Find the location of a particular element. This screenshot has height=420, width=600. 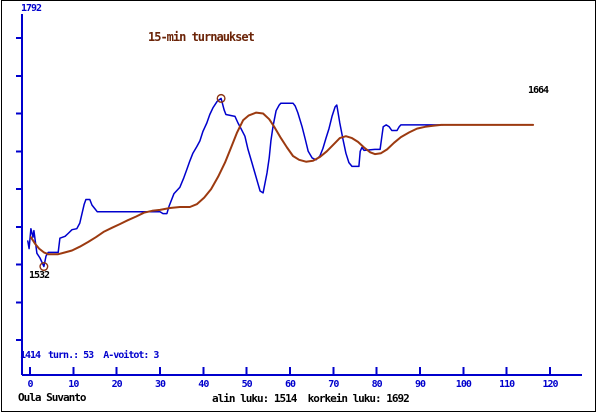

x-axis-tick-label: 30 is located at coordinates (160, 384).